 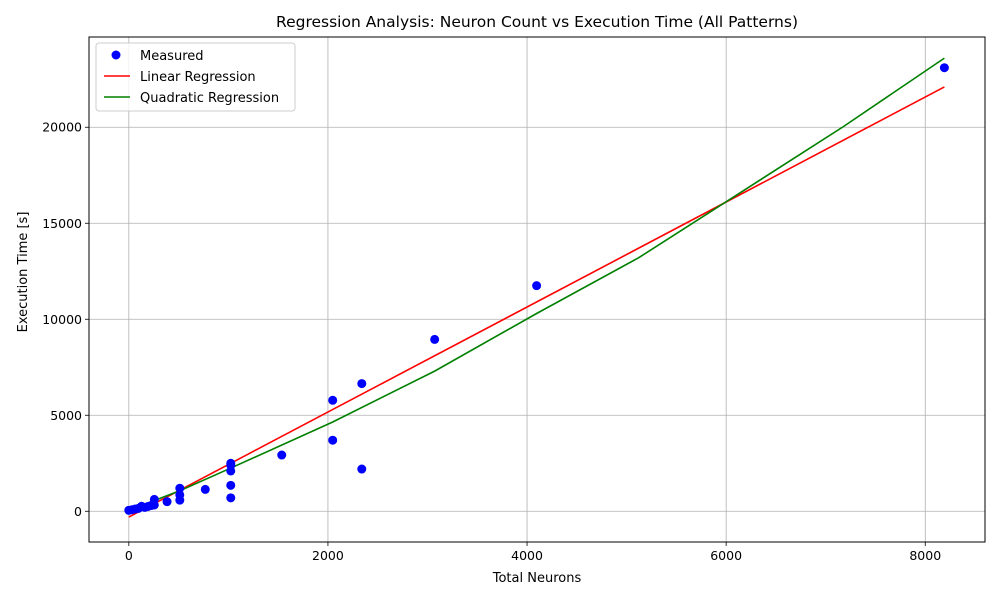 I want to click on legend-label-linear: Linear Regression, so click(x=198, y=77).